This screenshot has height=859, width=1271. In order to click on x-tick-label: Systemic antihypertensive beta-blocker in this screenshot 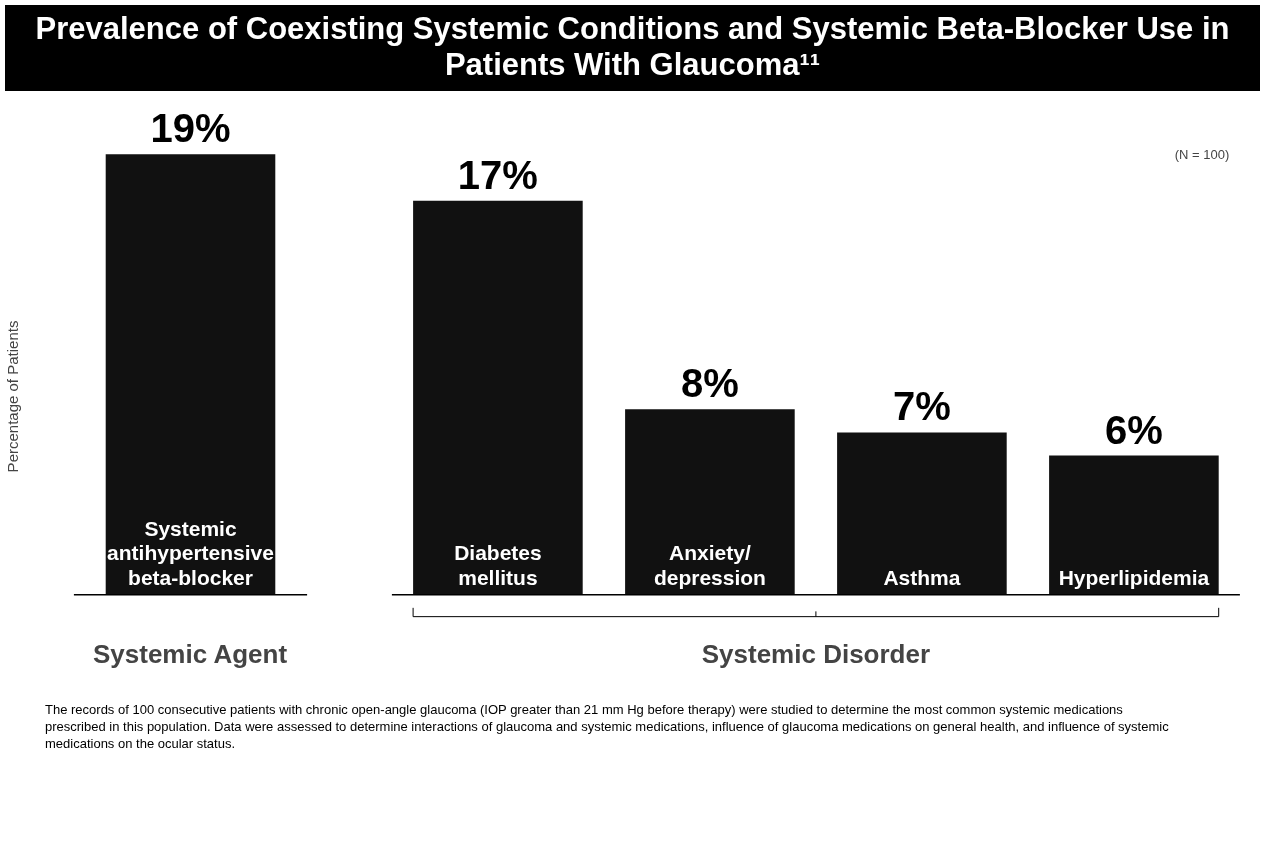, I will do `click(190, 553)`.